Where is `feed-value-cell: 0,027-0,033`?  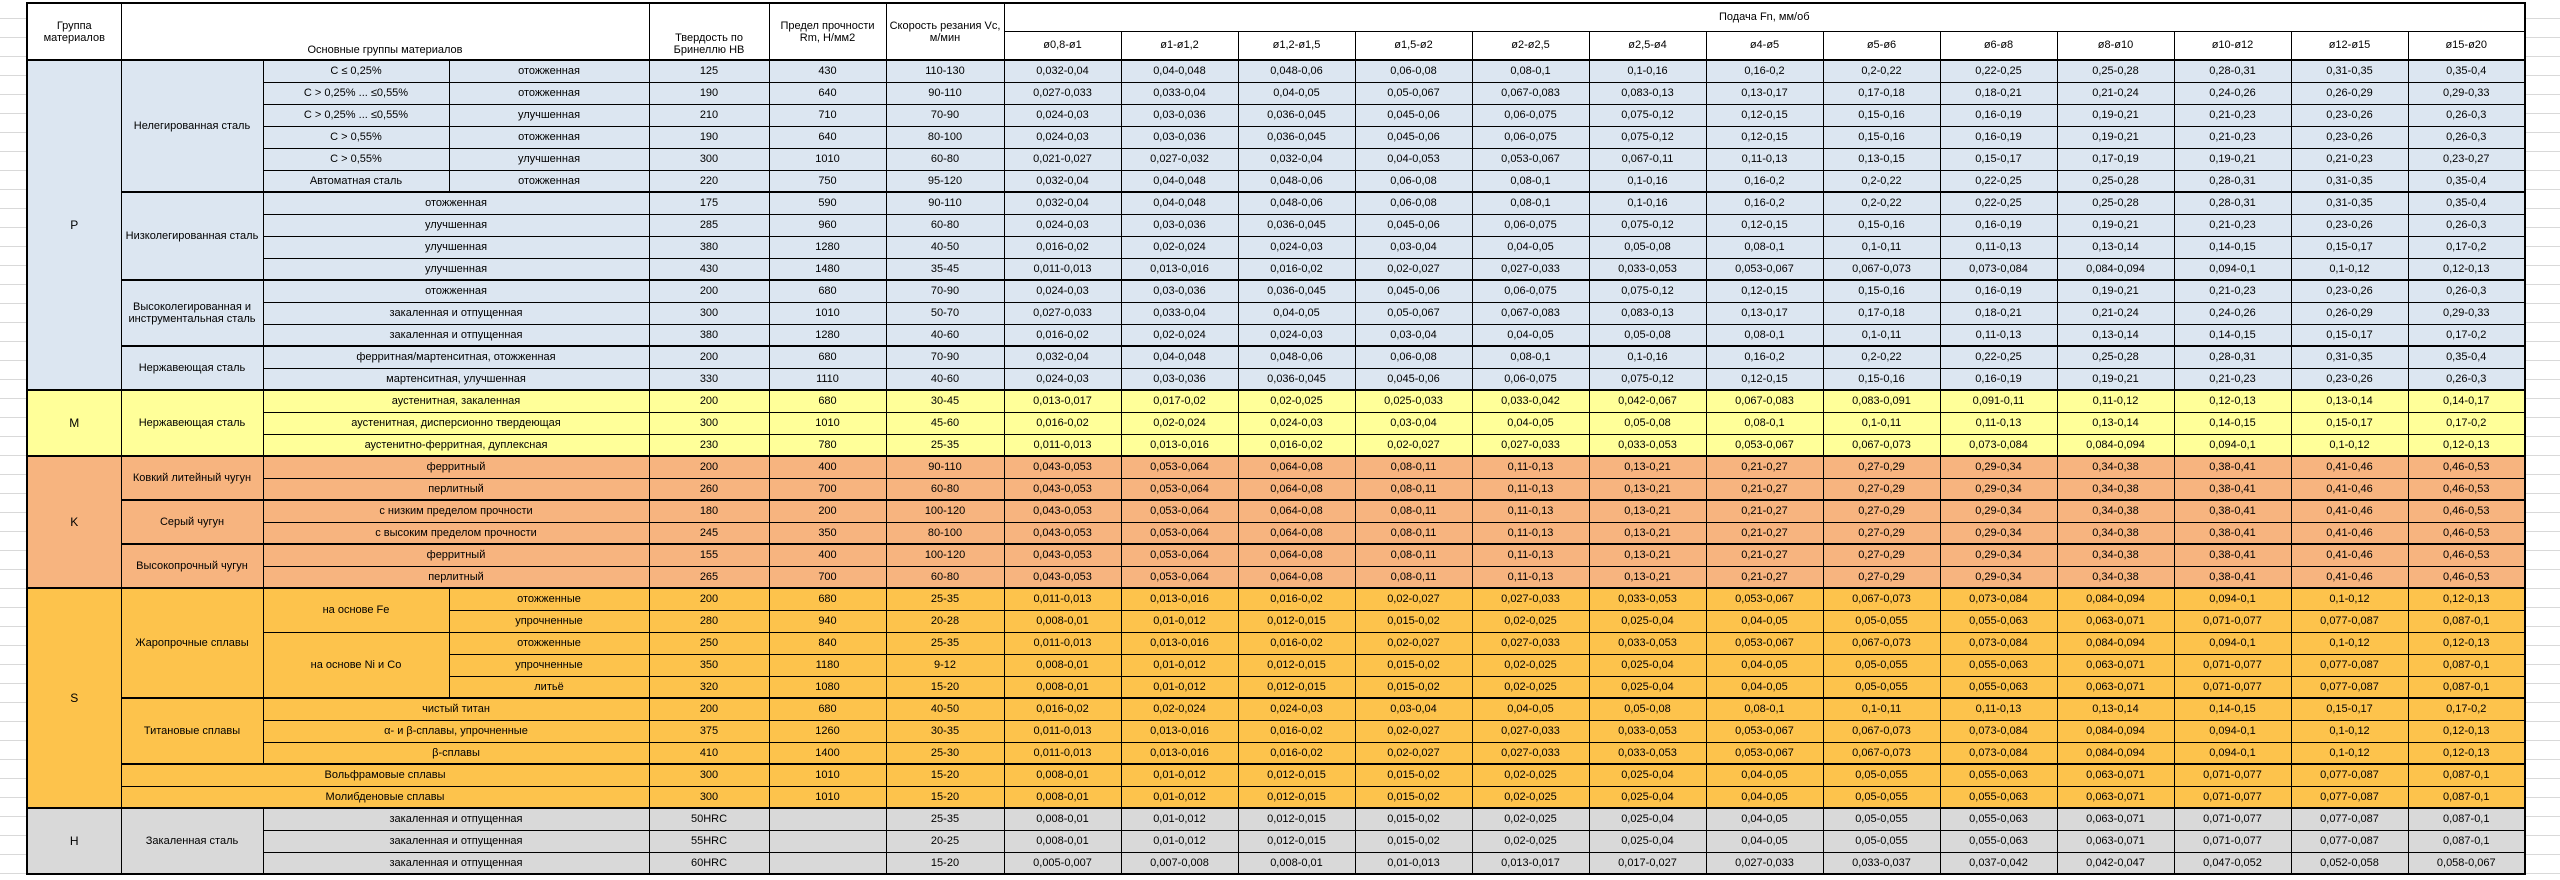
feed-value-cell: 0,027-0,033 is located at coordinates (1062, 313).